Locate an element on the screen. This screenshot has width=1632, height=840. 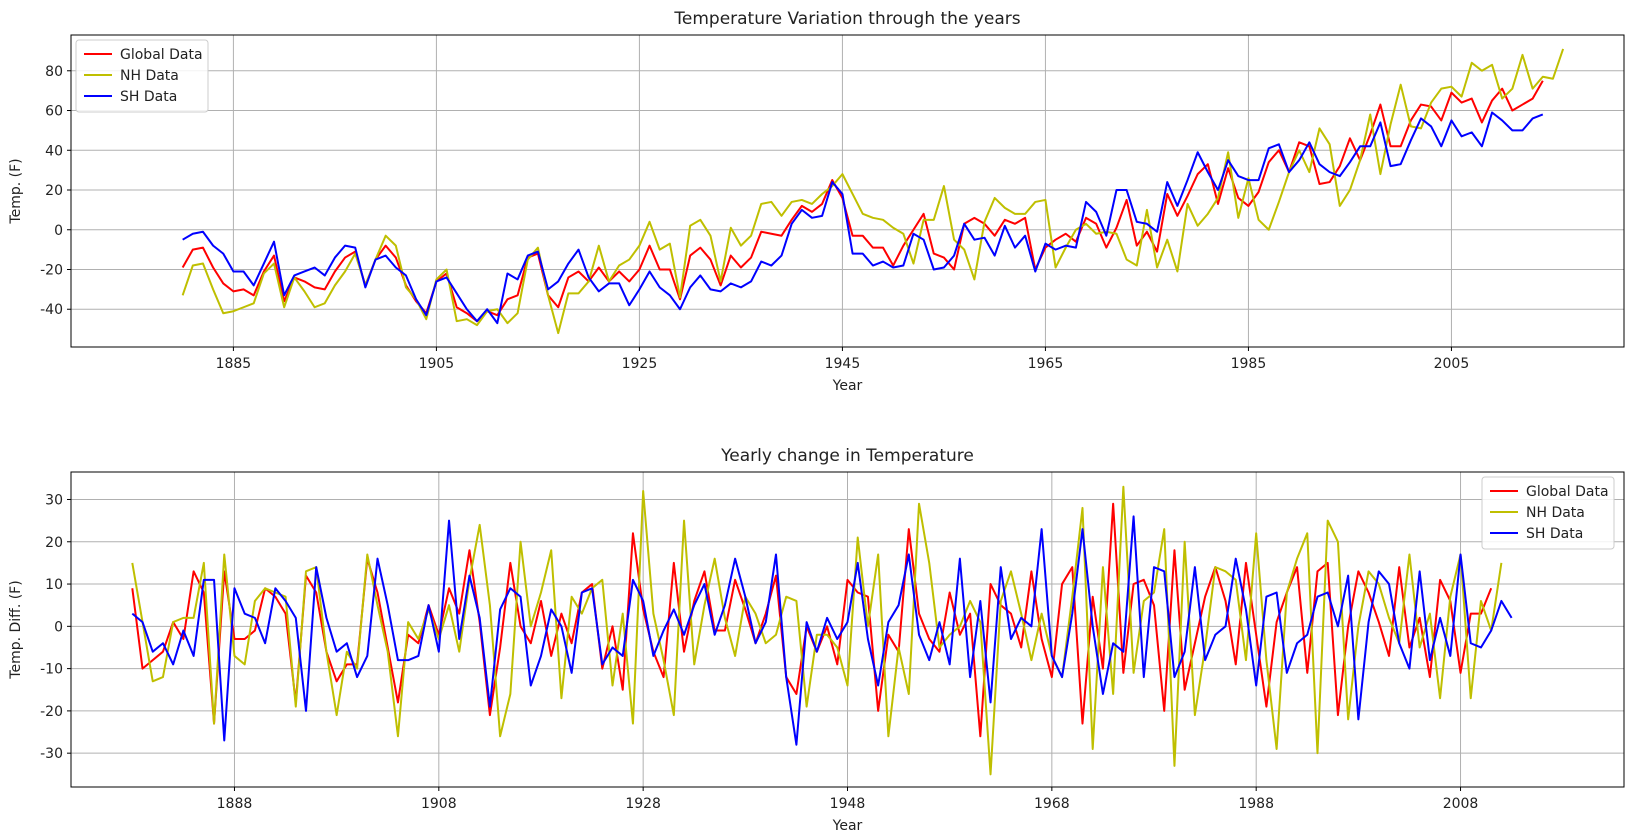
y-tick-label: -10 is located at coordinates (51, 670).